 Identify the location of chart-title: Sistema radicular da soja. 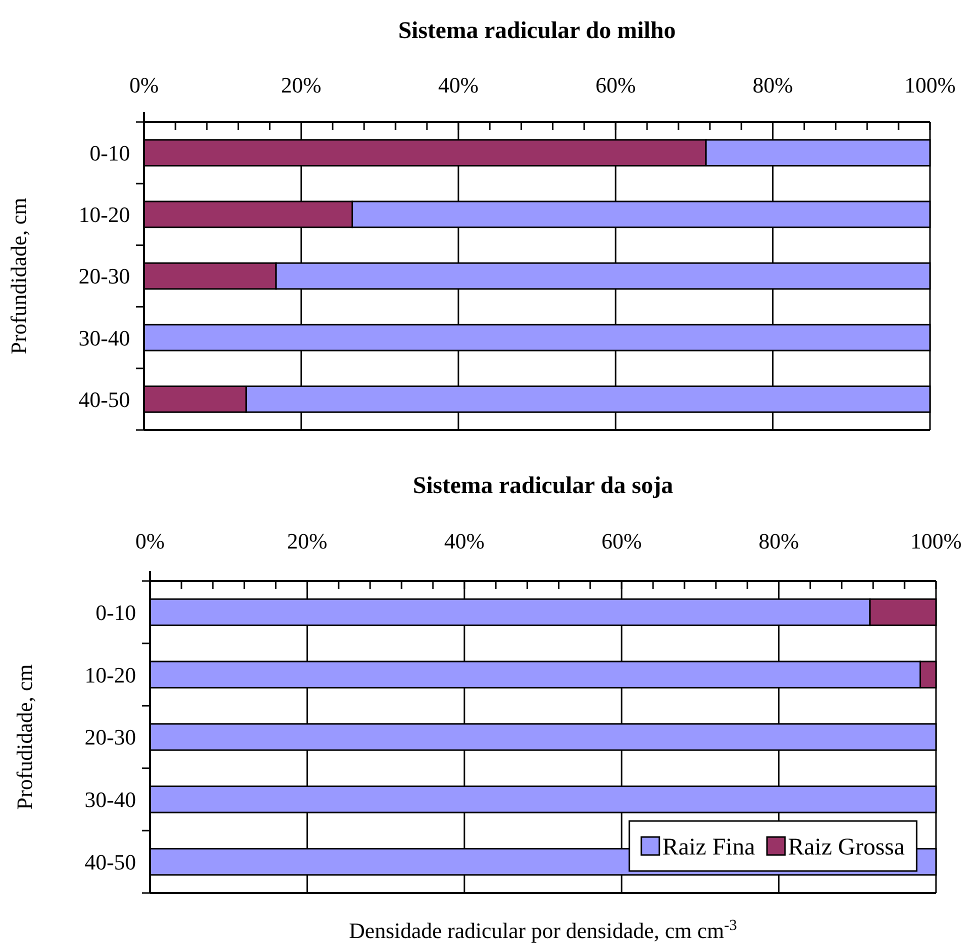
(543, 486).